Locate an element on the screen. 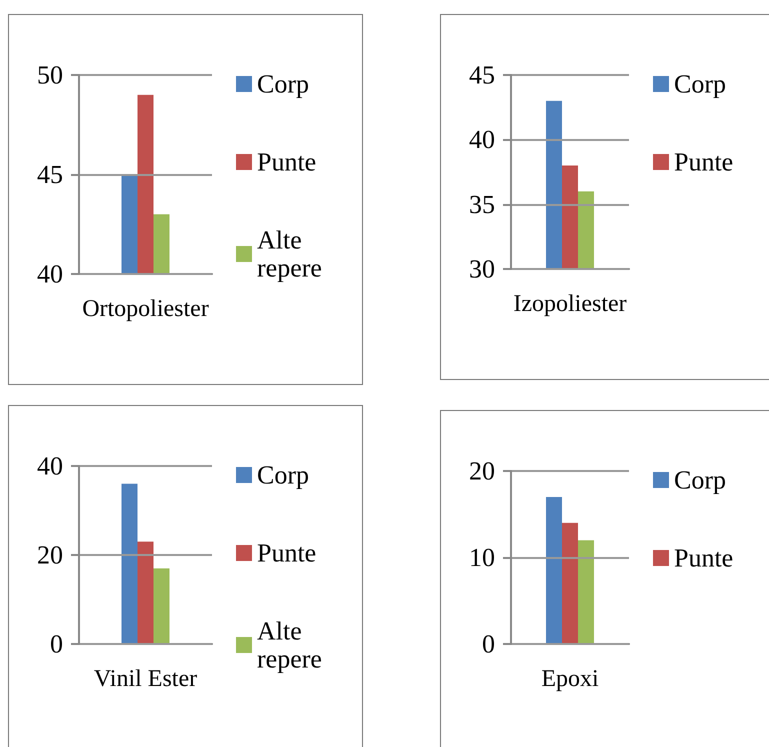 This screenshot has width=769, height=747. x-tick-label: Ortopoliester is located at coordinates (145, 309).